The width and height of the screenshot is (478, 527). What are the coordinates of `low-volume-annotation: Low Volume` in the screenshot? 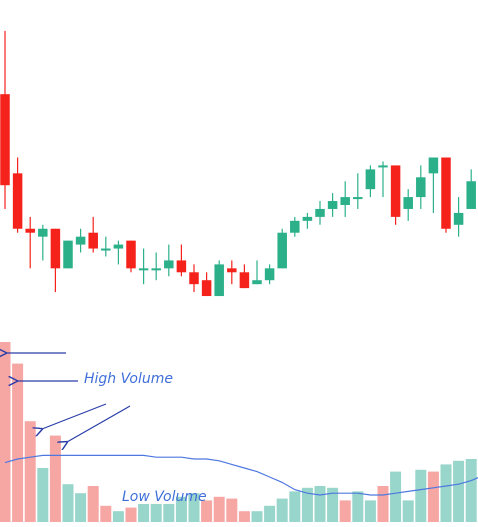 It's located at (164, 497).